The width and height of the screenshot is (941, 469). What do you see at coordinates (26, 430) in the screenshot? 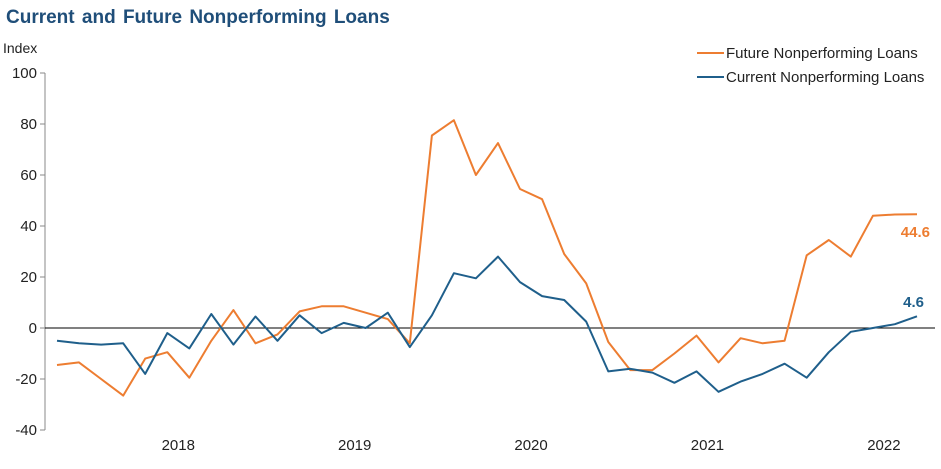
I see `y-tick-label: -40` at bounding box center [26, 430].